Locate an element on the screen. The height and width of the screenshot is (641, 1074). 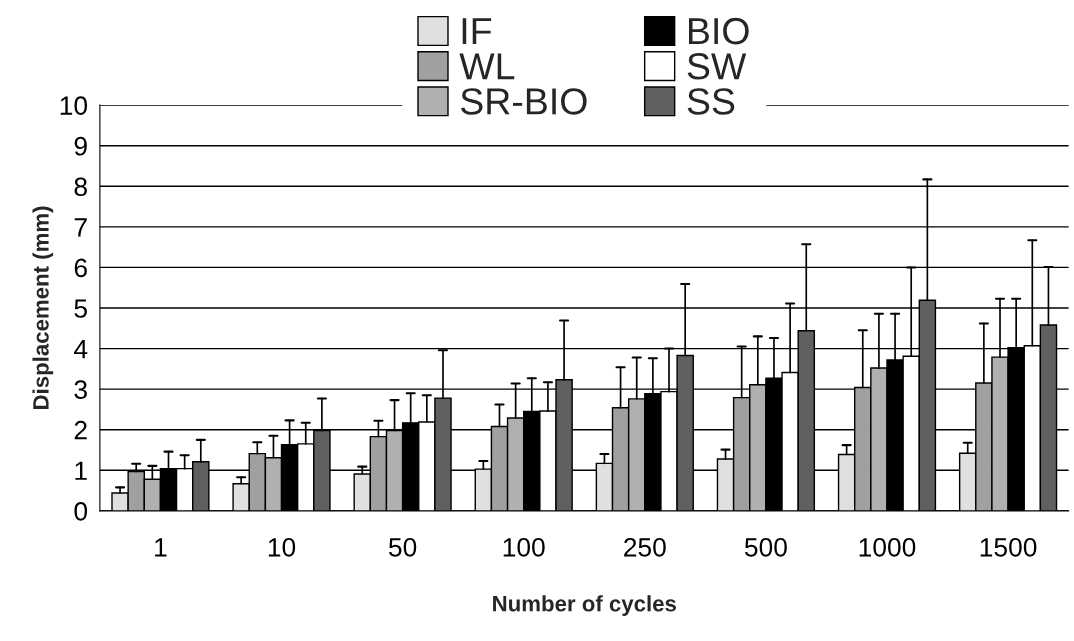
y-tick-label: 3 is located at coordinates (80, 389).